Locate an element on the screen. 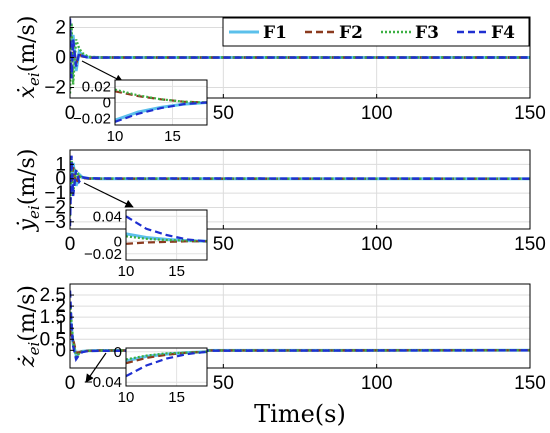 This screenshot has height=433, width=550. y-axis-label: ẏei(m/s) is located at coordinates (29, 191).